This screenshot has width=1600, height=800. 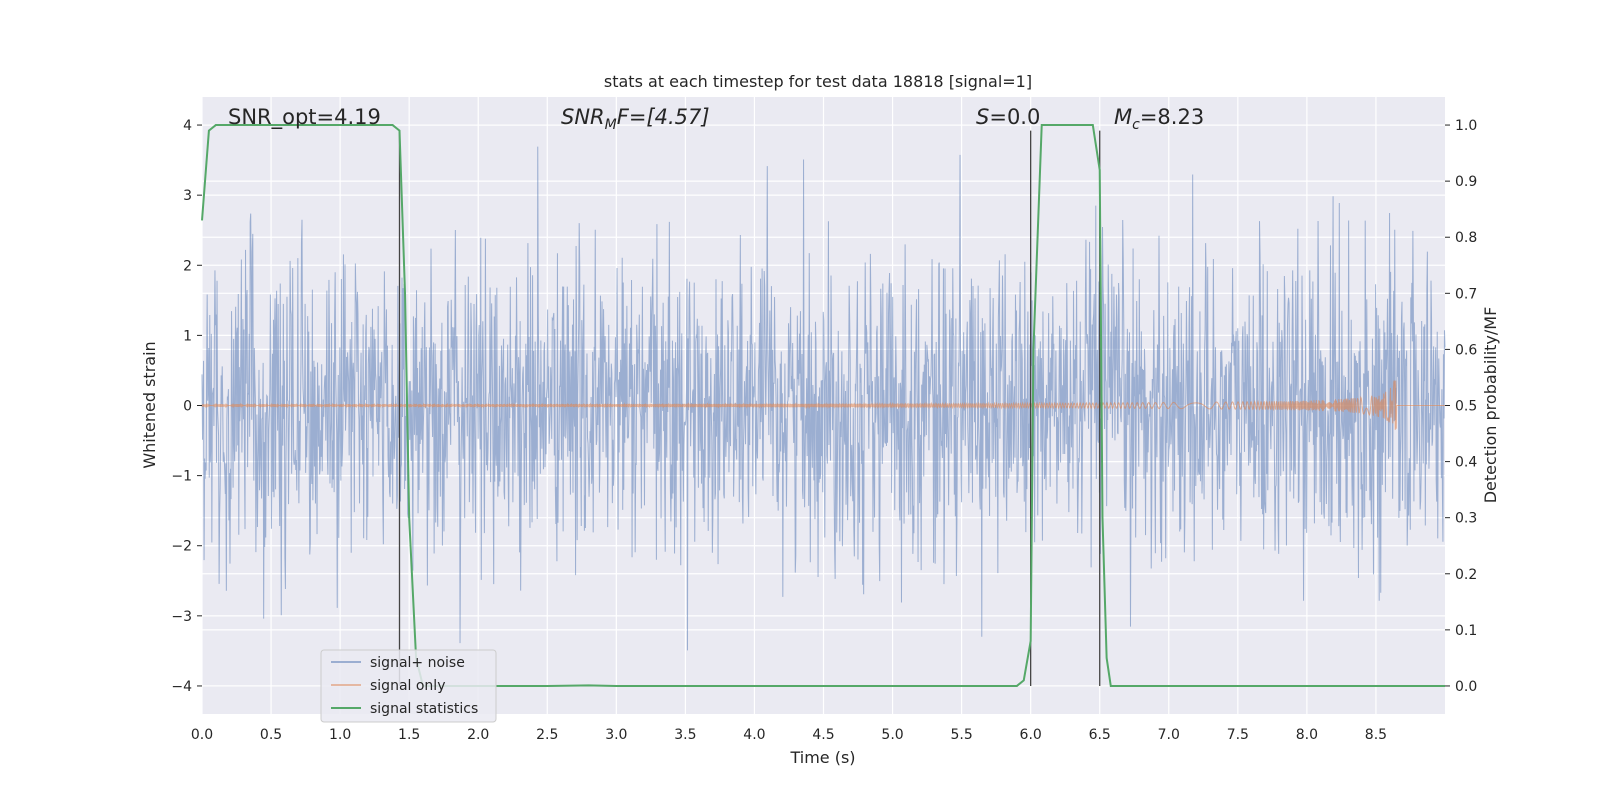 I want to click on annotation-s-main: S, so click(x=982, y=117).